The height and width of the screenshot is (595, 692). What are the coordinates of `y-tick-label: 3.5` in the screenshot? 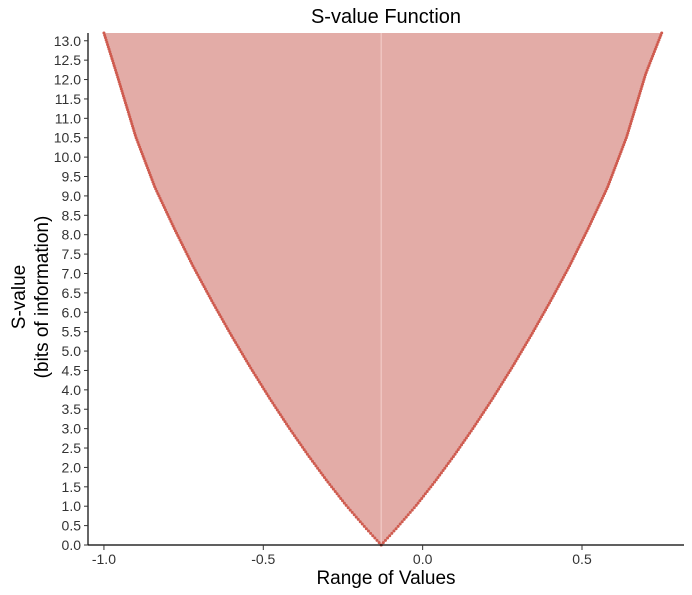 It's located at (72, 409).